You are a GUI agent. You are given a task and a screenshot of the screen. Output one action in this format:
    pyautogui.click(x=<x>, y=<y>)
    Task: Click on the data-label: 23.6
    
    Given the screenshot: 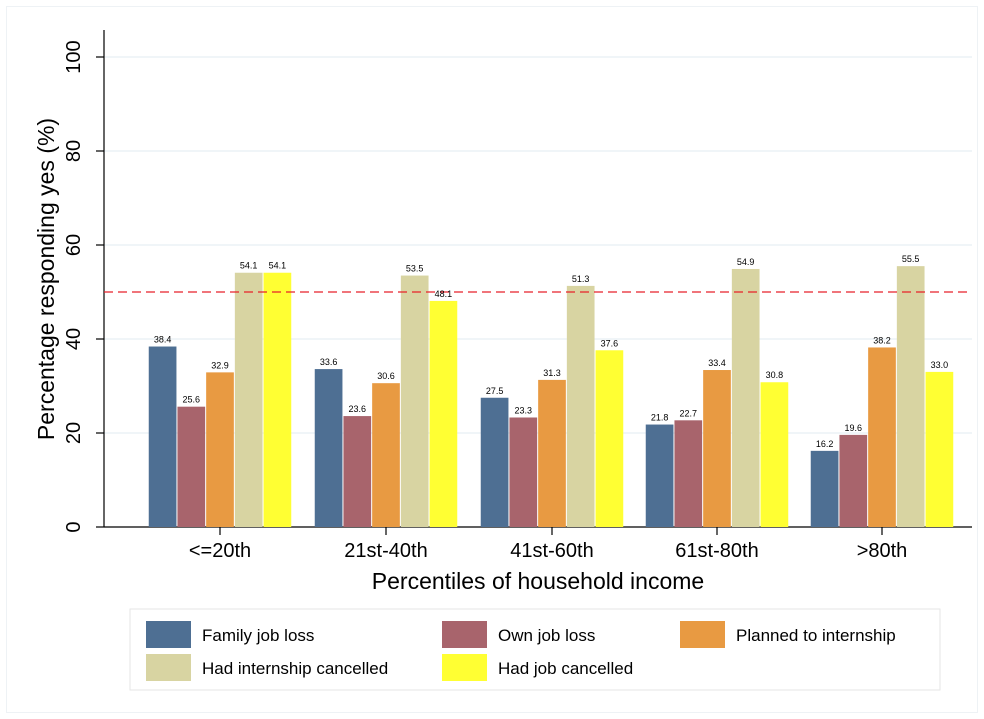 What is the action you would take?
    pyautogui.click(x=358, y=409)
    